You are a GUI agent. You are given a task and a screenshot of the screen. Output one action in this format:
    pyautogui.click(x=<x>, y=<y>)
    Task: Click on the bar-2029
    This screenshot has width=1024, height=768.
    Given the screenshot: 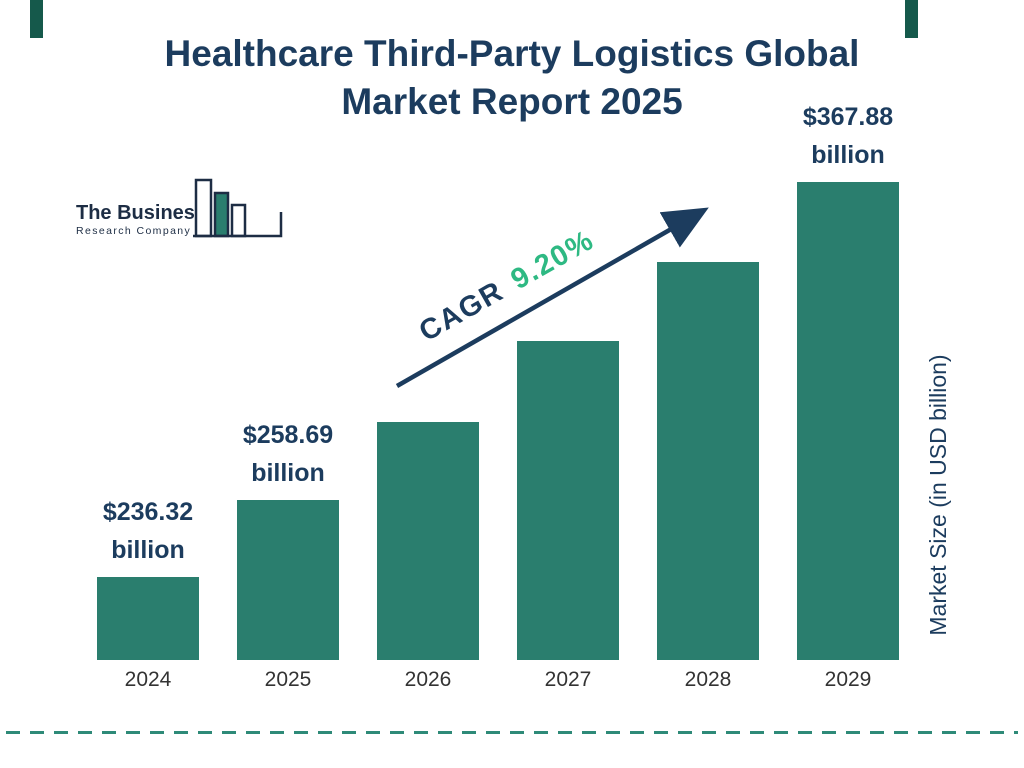 What is the action you would take?
    pyautogui.click(x=848, y=421)
    